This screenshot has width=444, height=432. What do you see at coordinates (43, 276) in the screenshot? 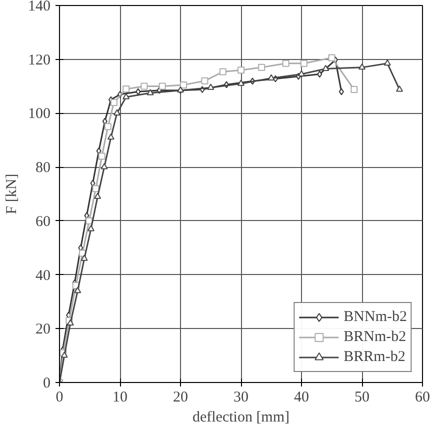
I see `y-tick-label: 40` at bounding box center [43, 276].